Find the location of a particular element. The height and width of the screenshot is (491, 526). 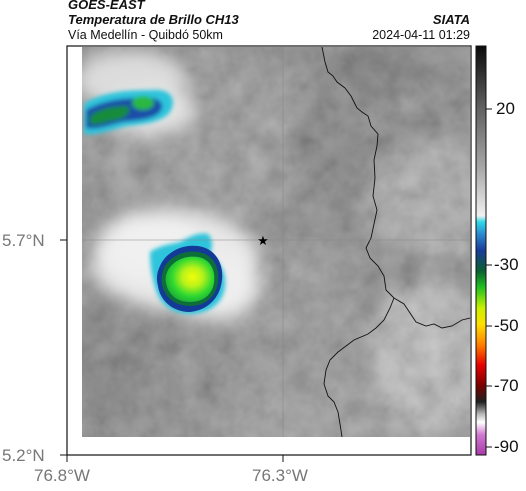

lat-tick-5-7: 5.7°N is located at coordinates (23, 240).